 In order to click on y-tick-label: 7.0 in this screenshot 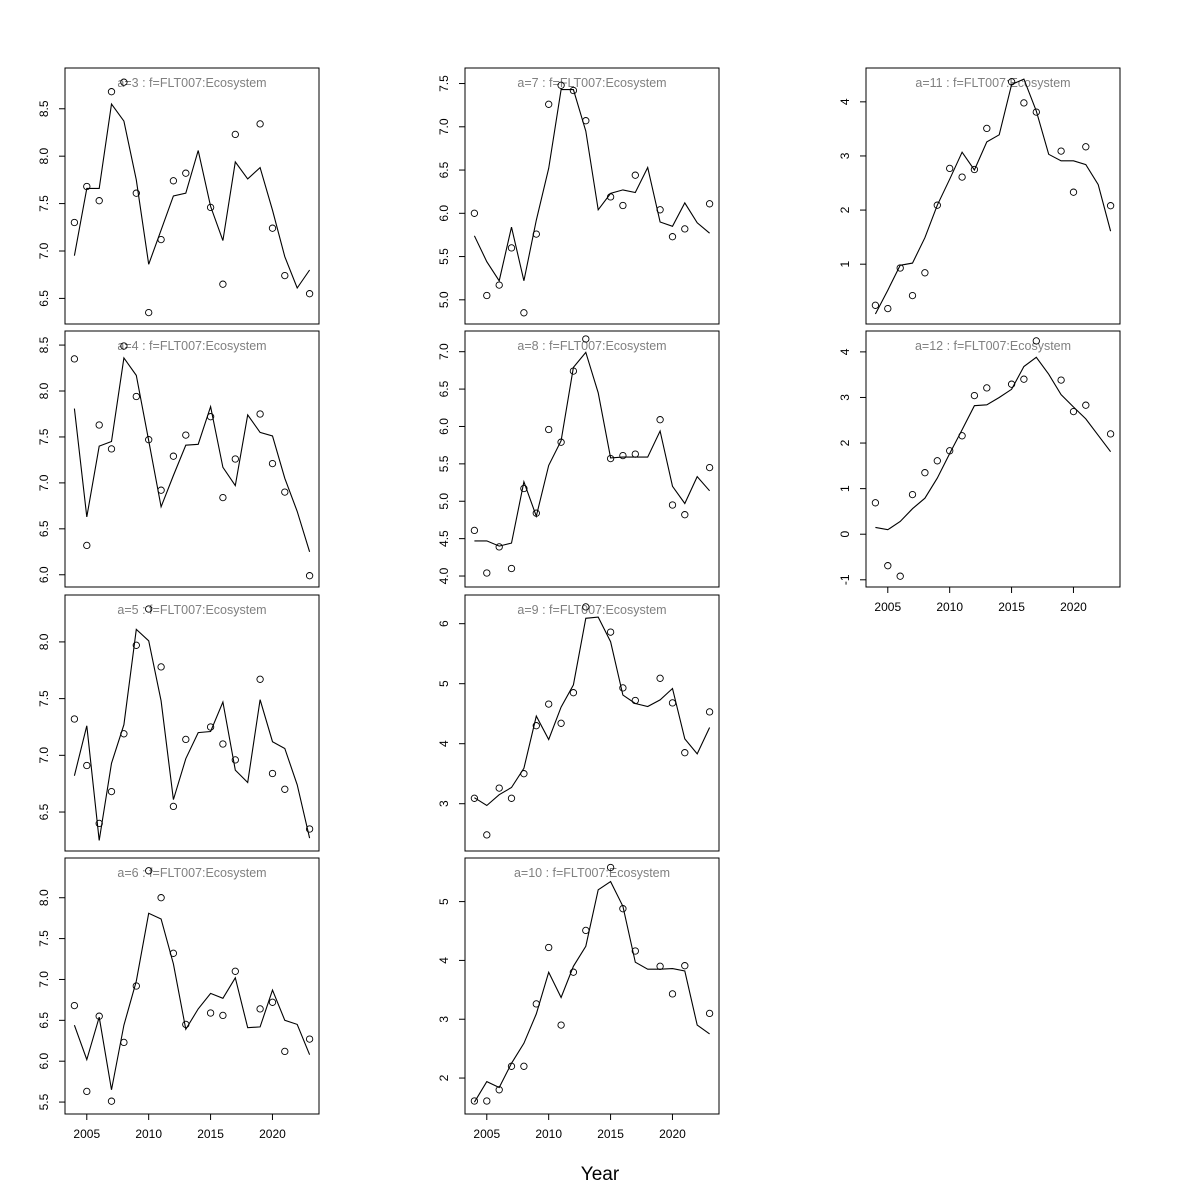, I will do `click(44, 755)`.